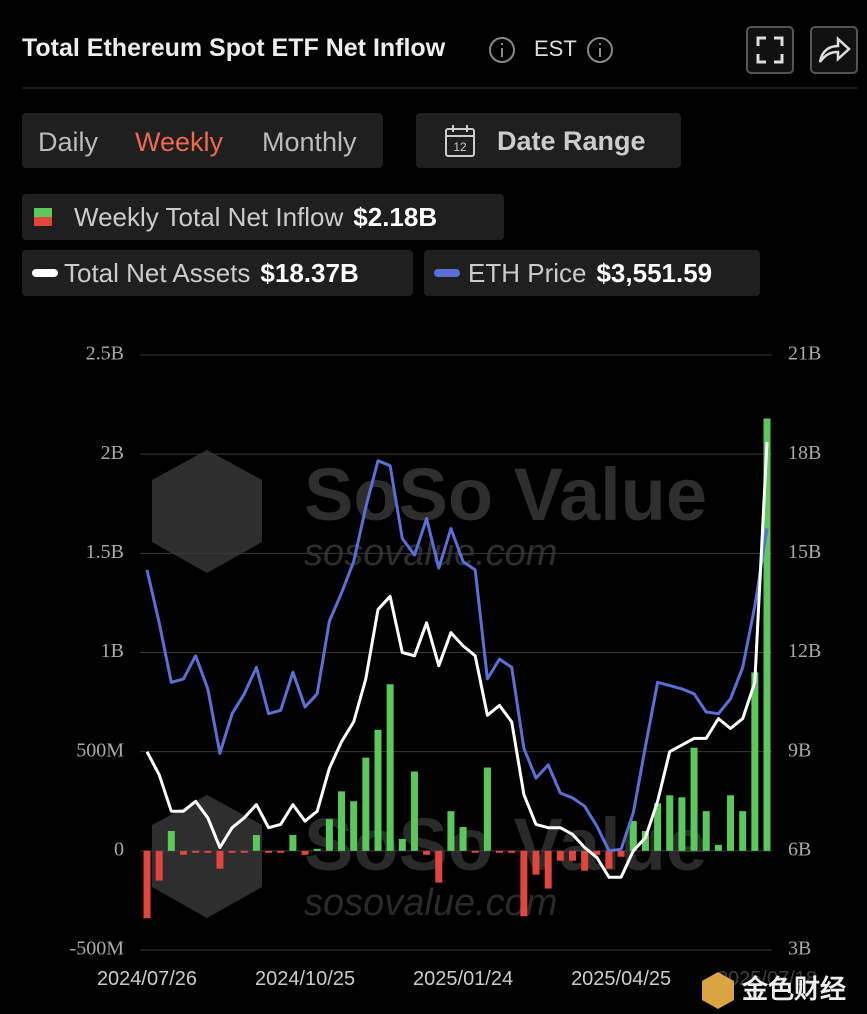 This screenshot has height=1014, width=867. What do you see at coordinates (147, 979) in the screenshot?
I see `x-tick-label: 2024/07/26` at bounding box center [147, 979].